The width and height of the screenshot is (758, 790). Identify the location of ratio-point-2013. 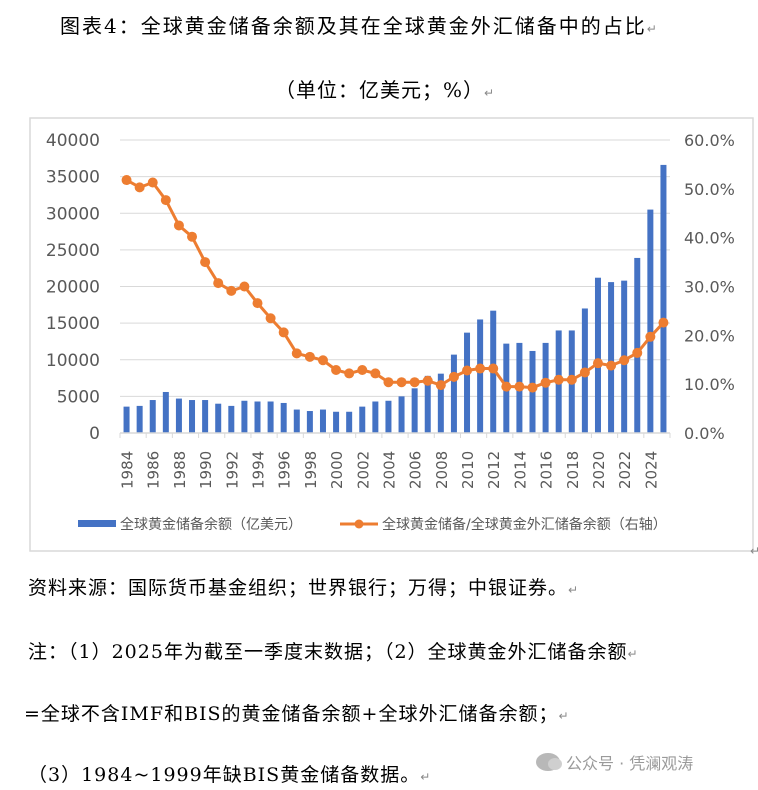
(506, 386).